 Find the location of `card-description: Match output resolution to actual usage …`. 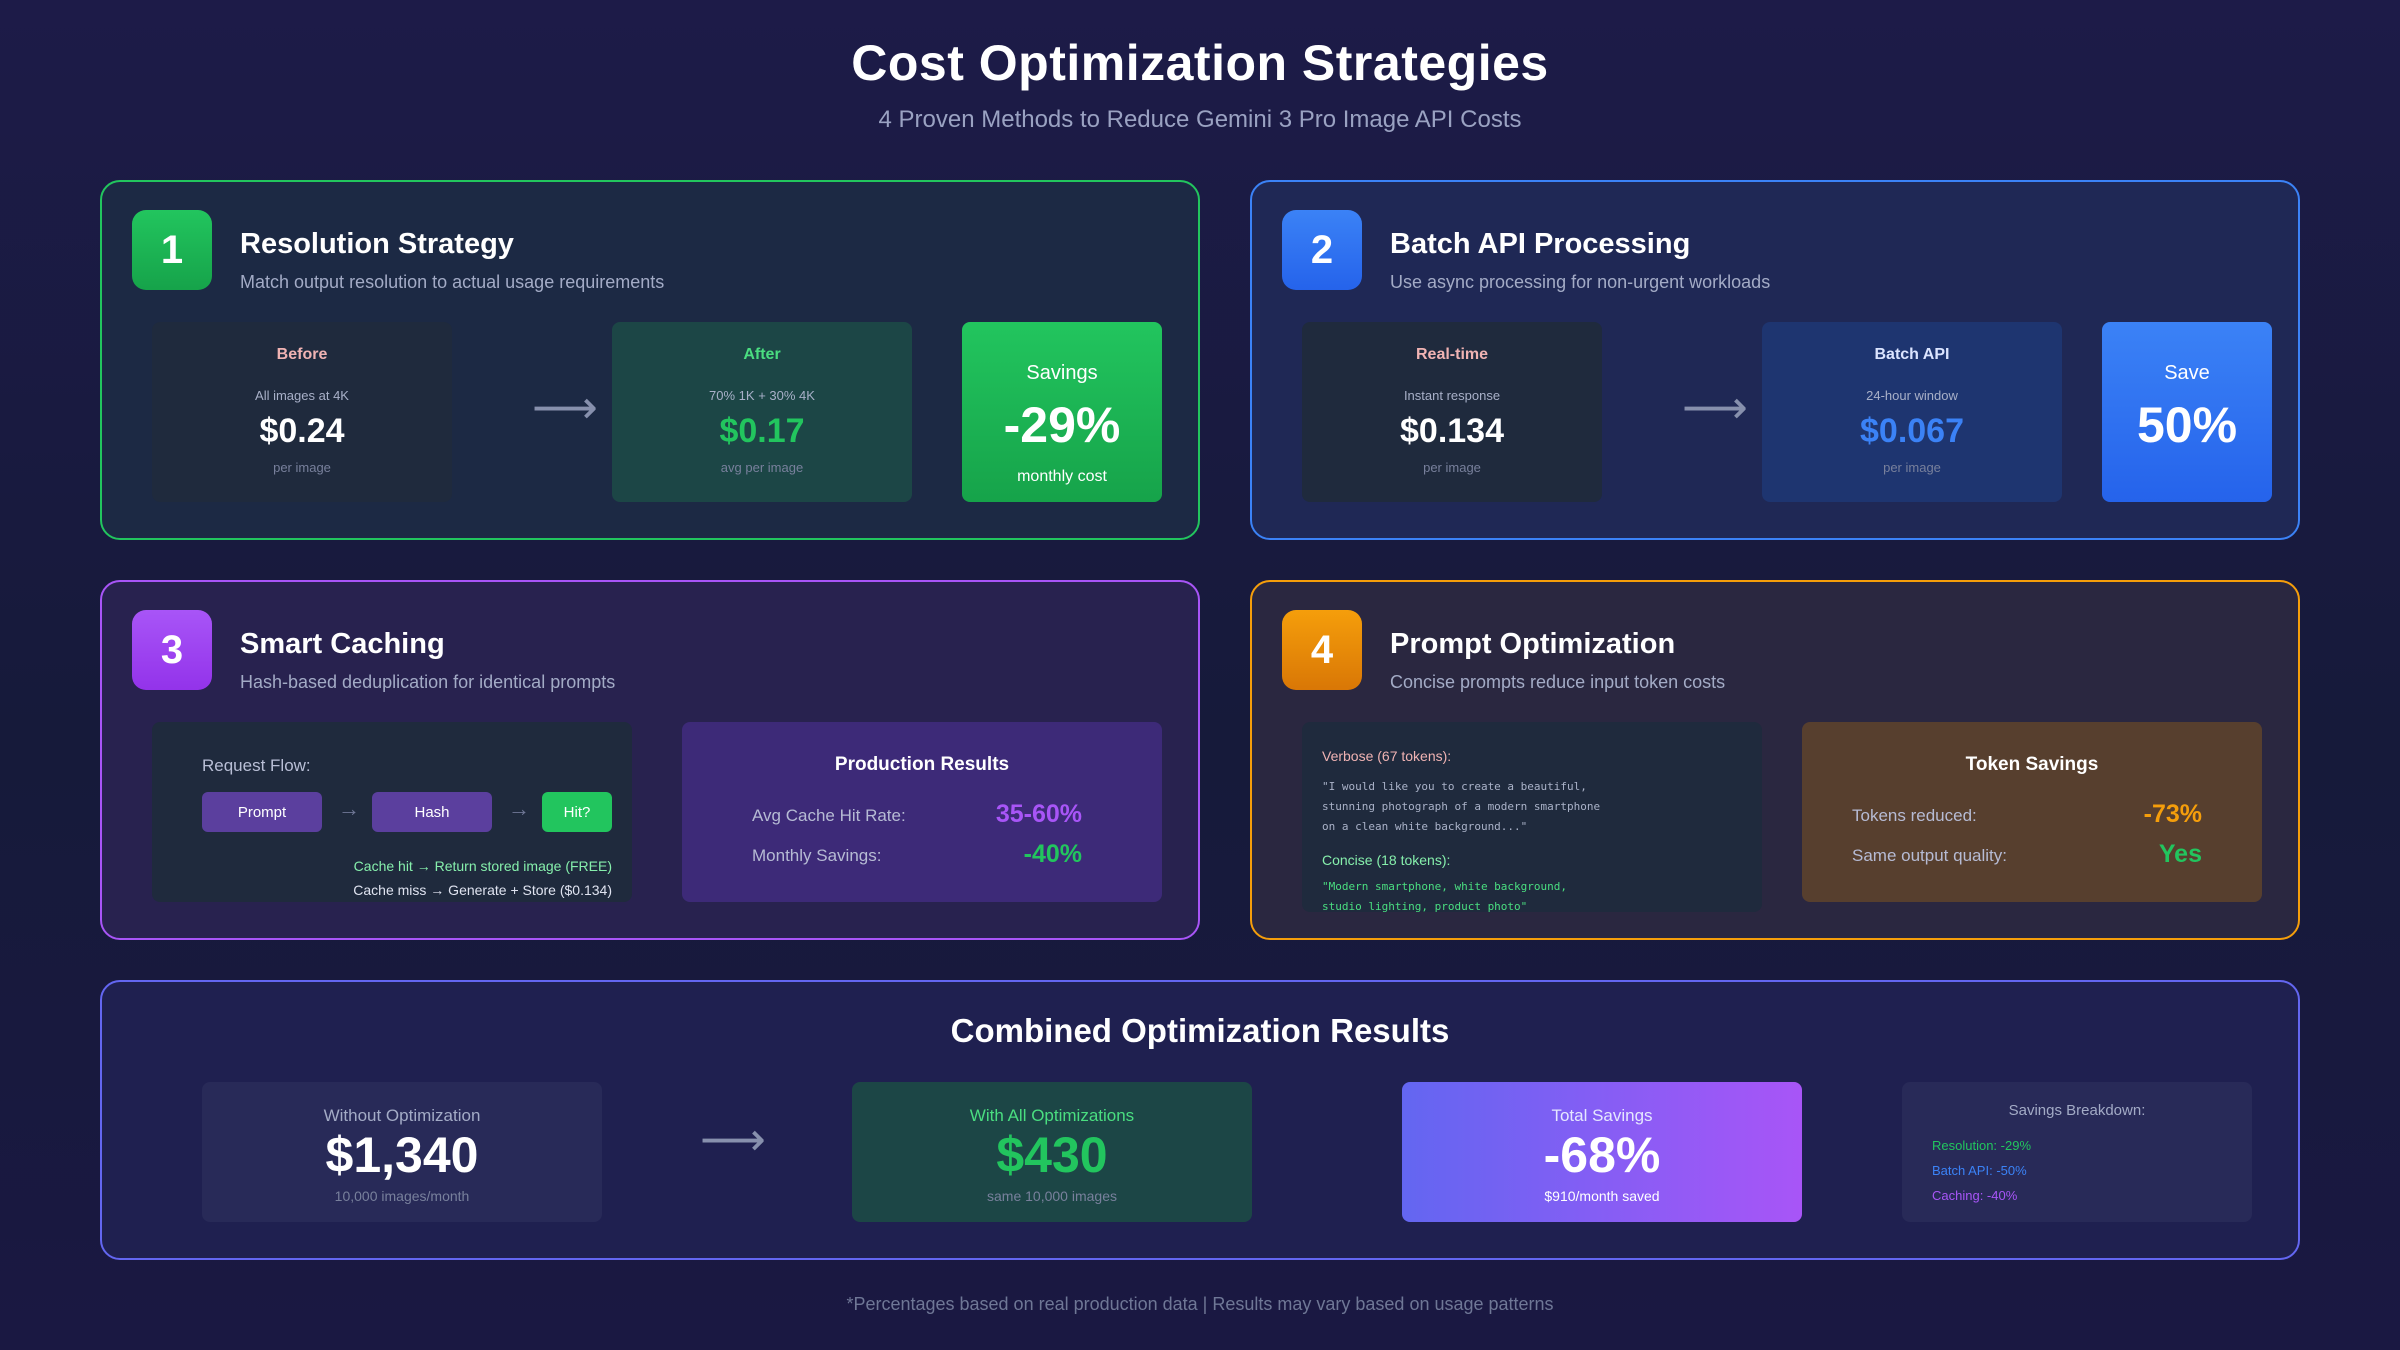

card-description: Match output resolution to actual usage … is located at coordinates (452, 282).